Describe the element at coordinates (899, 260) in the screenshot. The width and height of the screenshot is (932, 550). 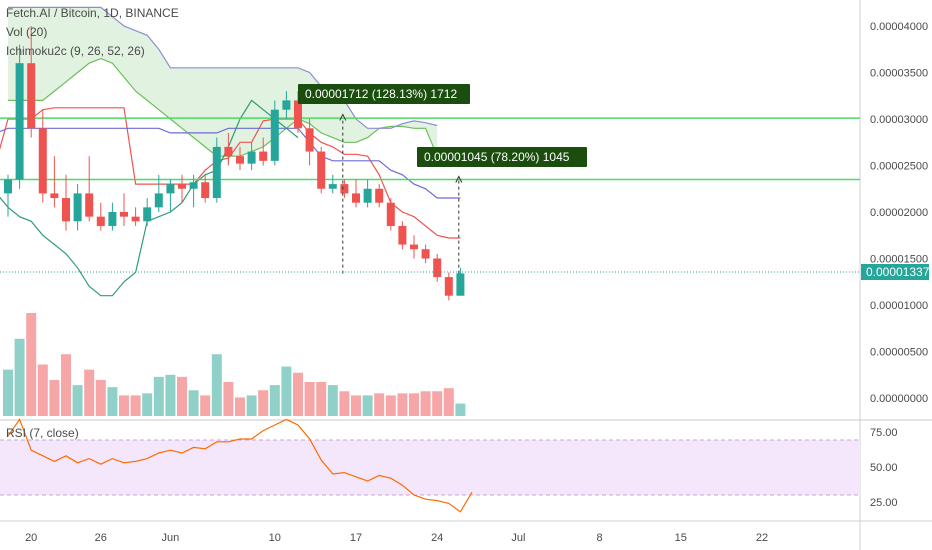
I see `price-tick-label: 0.00001500` at that location.